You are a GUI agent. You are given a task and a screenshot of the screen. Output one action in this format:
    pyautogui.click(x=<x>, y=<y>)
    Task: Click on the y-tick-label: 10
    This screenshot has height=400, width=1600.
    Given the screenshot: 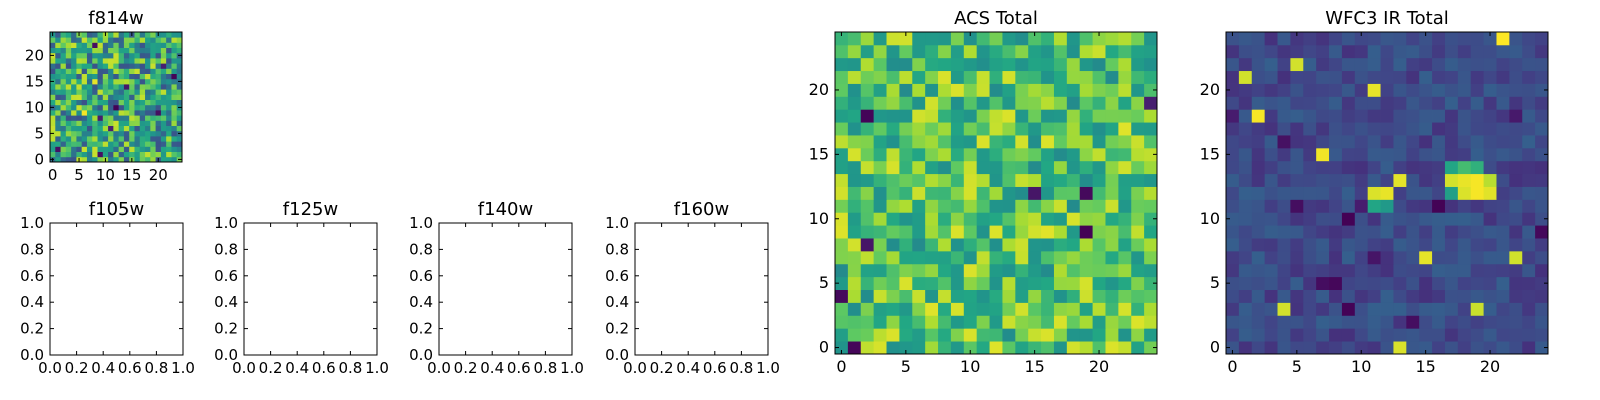 What is the action you would take?
    pyautogui.click(x=1210, y=218)
    